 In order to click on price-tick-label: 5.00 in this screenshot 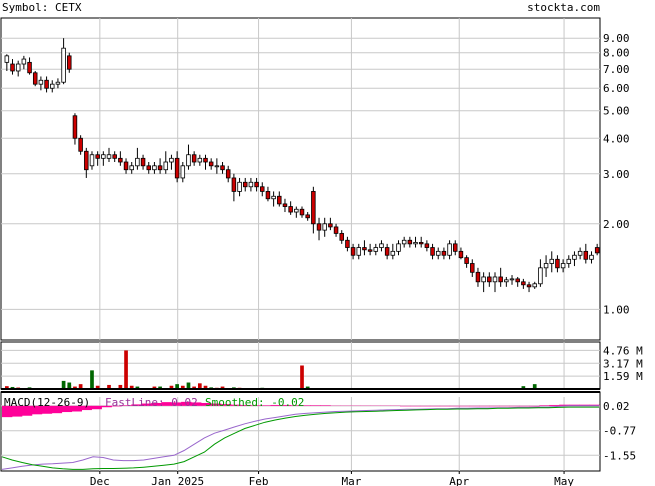, I will do `click(616, 111)`.